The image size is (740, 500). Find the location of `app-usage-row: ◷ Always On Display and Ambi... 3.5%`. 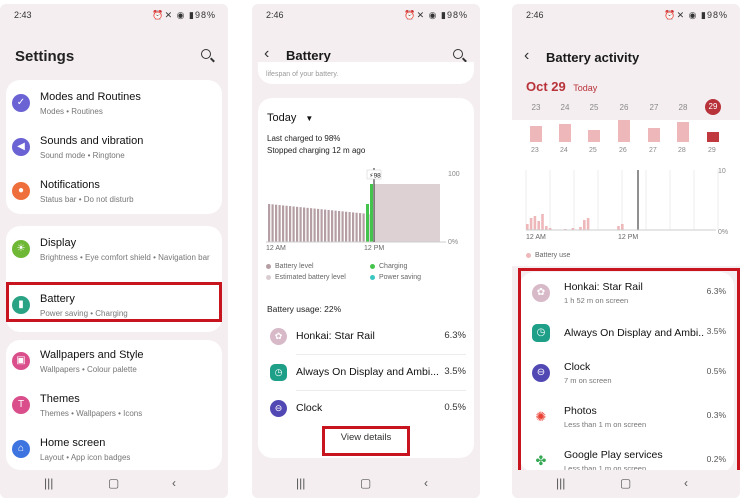

app-usage-row: ◷ Always On Display and Ambi... 3.5% is located at coordinates (366, 373).